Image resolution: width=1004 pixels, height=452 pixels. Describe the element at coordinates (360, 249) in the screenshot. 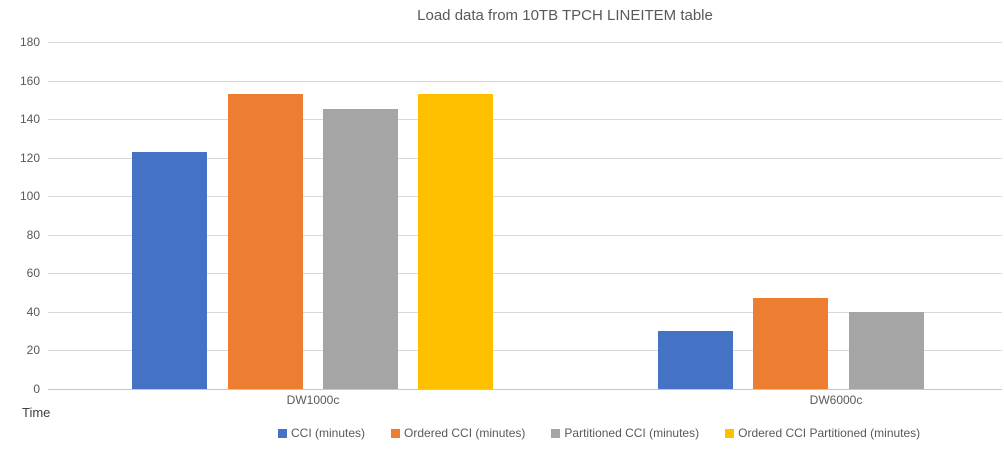

I see `bar-dw1000c-partitioned-cci-minutes` at that location.